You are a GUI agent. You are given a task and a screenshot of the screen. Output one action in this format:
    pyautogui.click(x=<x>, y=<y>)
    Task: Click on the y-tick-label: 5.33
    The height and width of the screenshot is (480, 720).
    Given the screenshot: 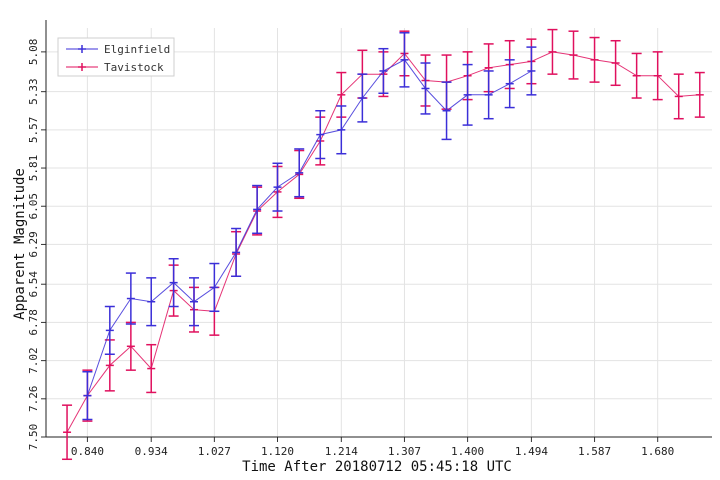 What is the action you would take?
    pyautogui.click(x=33, y=91)
    